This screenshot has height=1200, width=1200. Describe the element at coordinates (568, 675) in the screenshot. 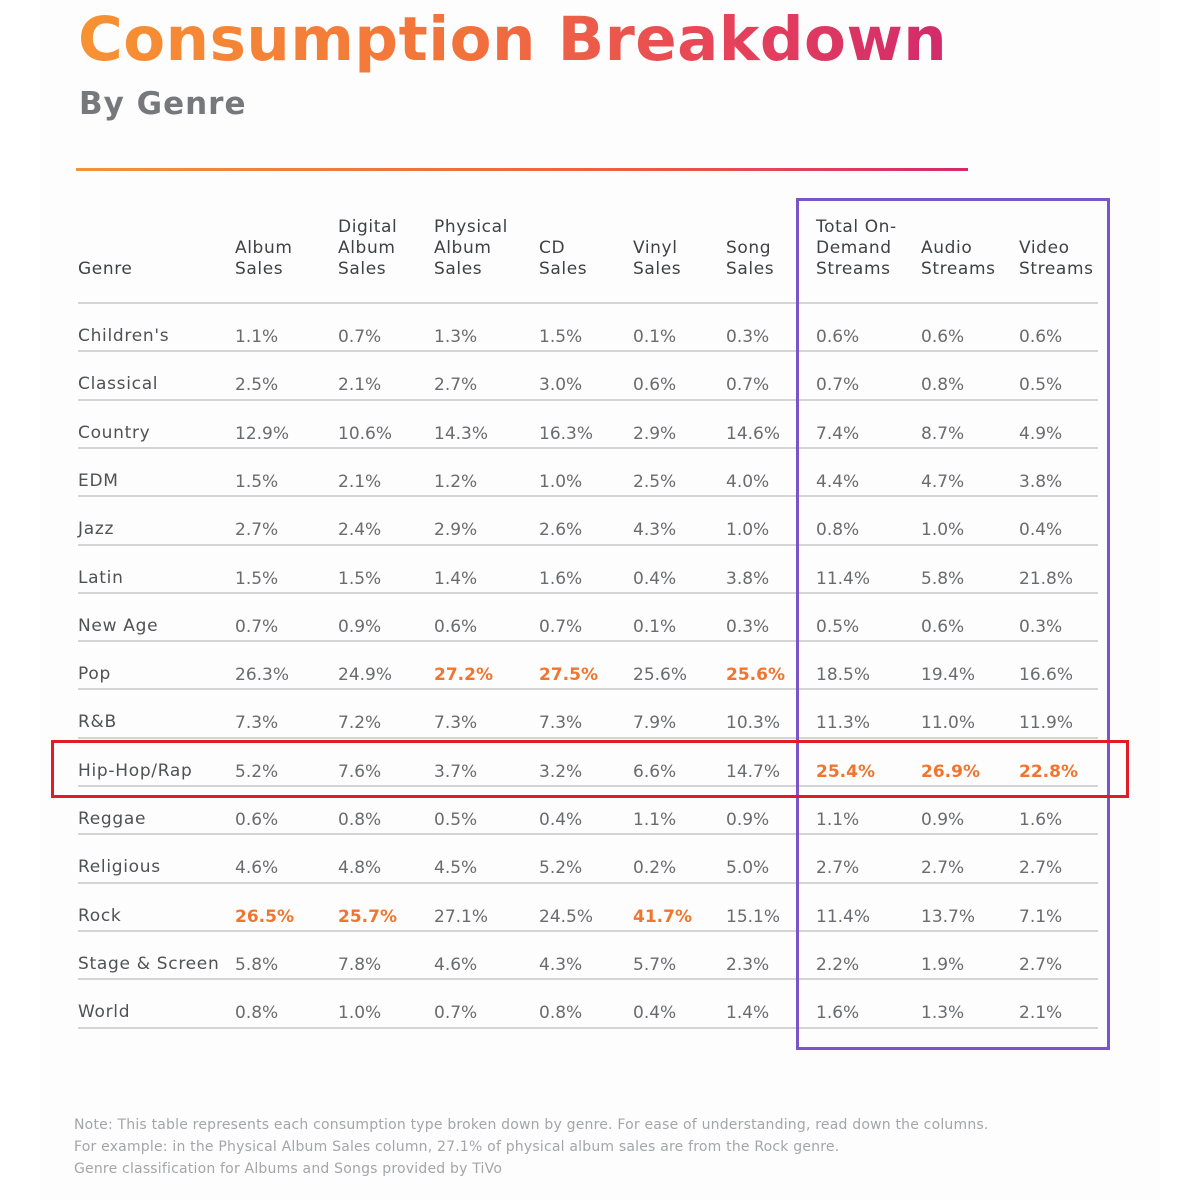

I see `value-cell: 27.5%` at that location.